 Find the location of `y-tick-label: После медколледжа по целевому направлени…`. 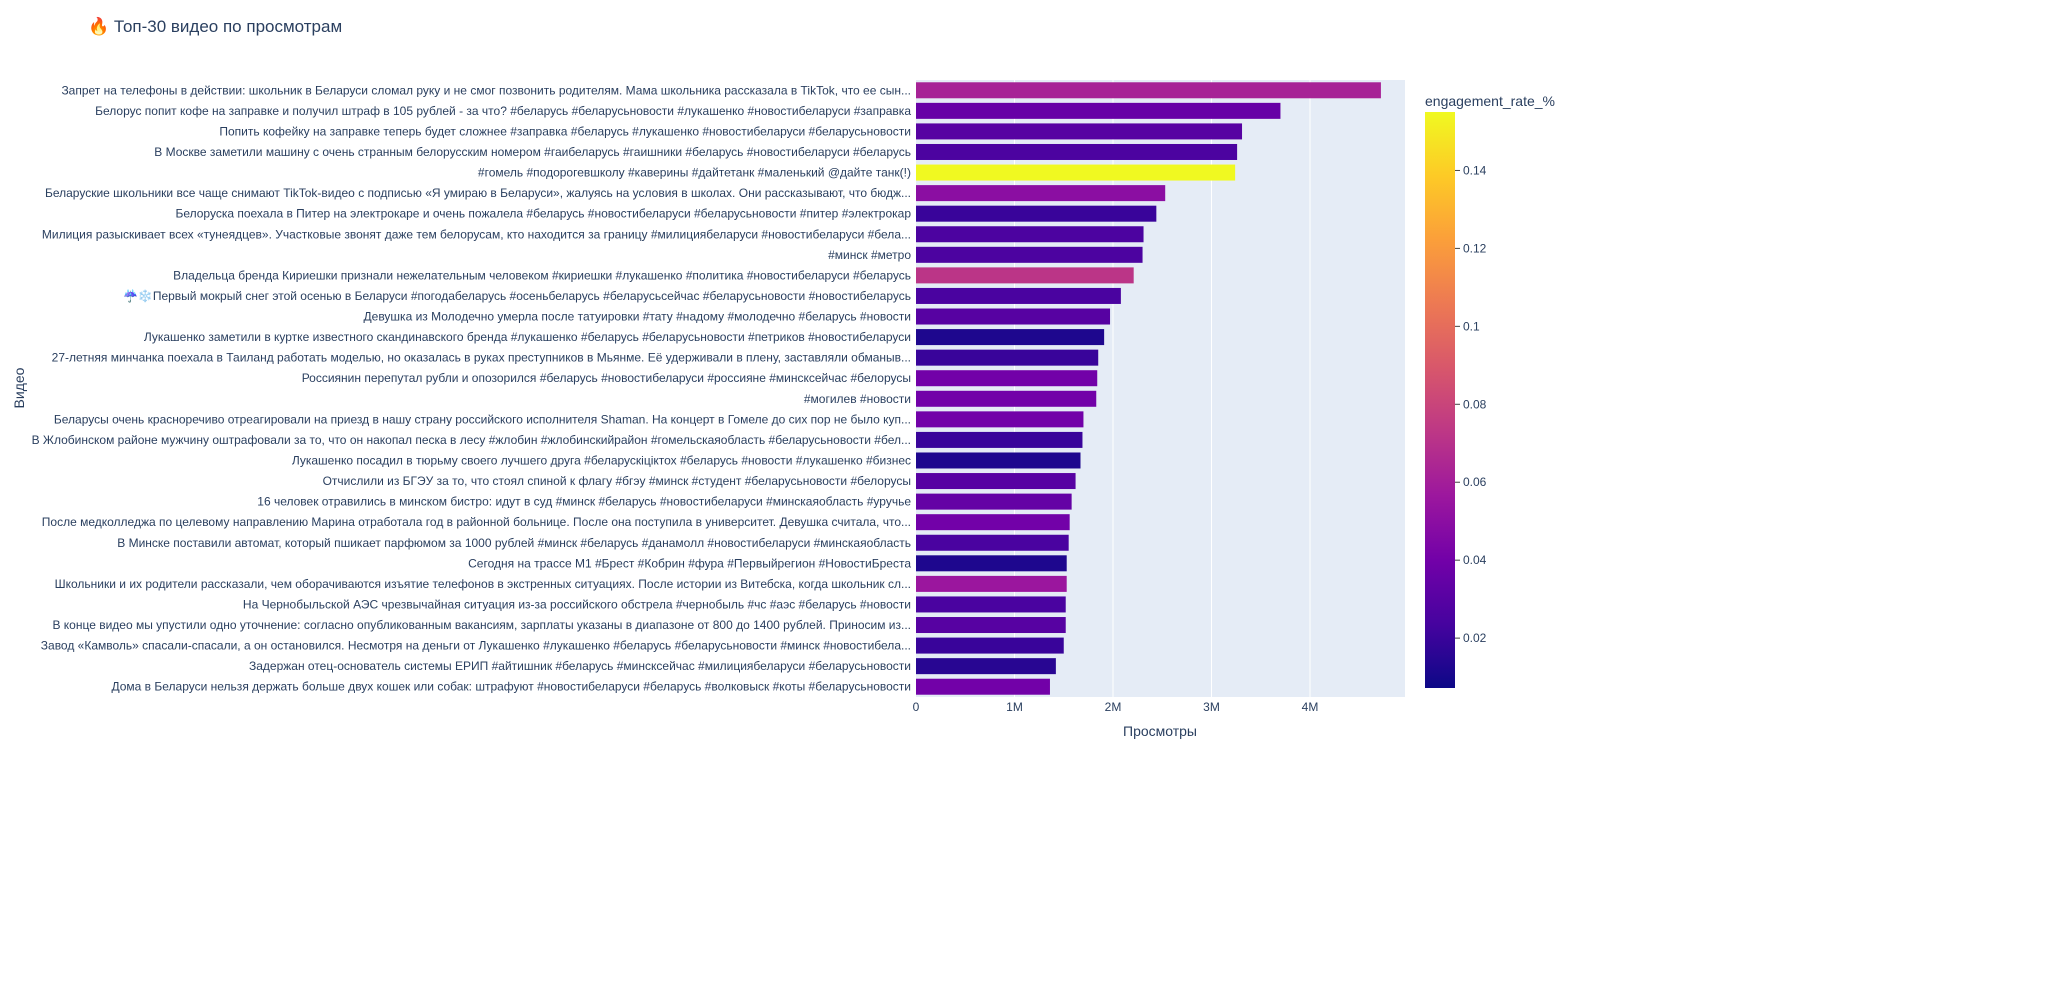

y-tick-label: После медколледжа по целевому направлени… is located at coordinates (476, 522).